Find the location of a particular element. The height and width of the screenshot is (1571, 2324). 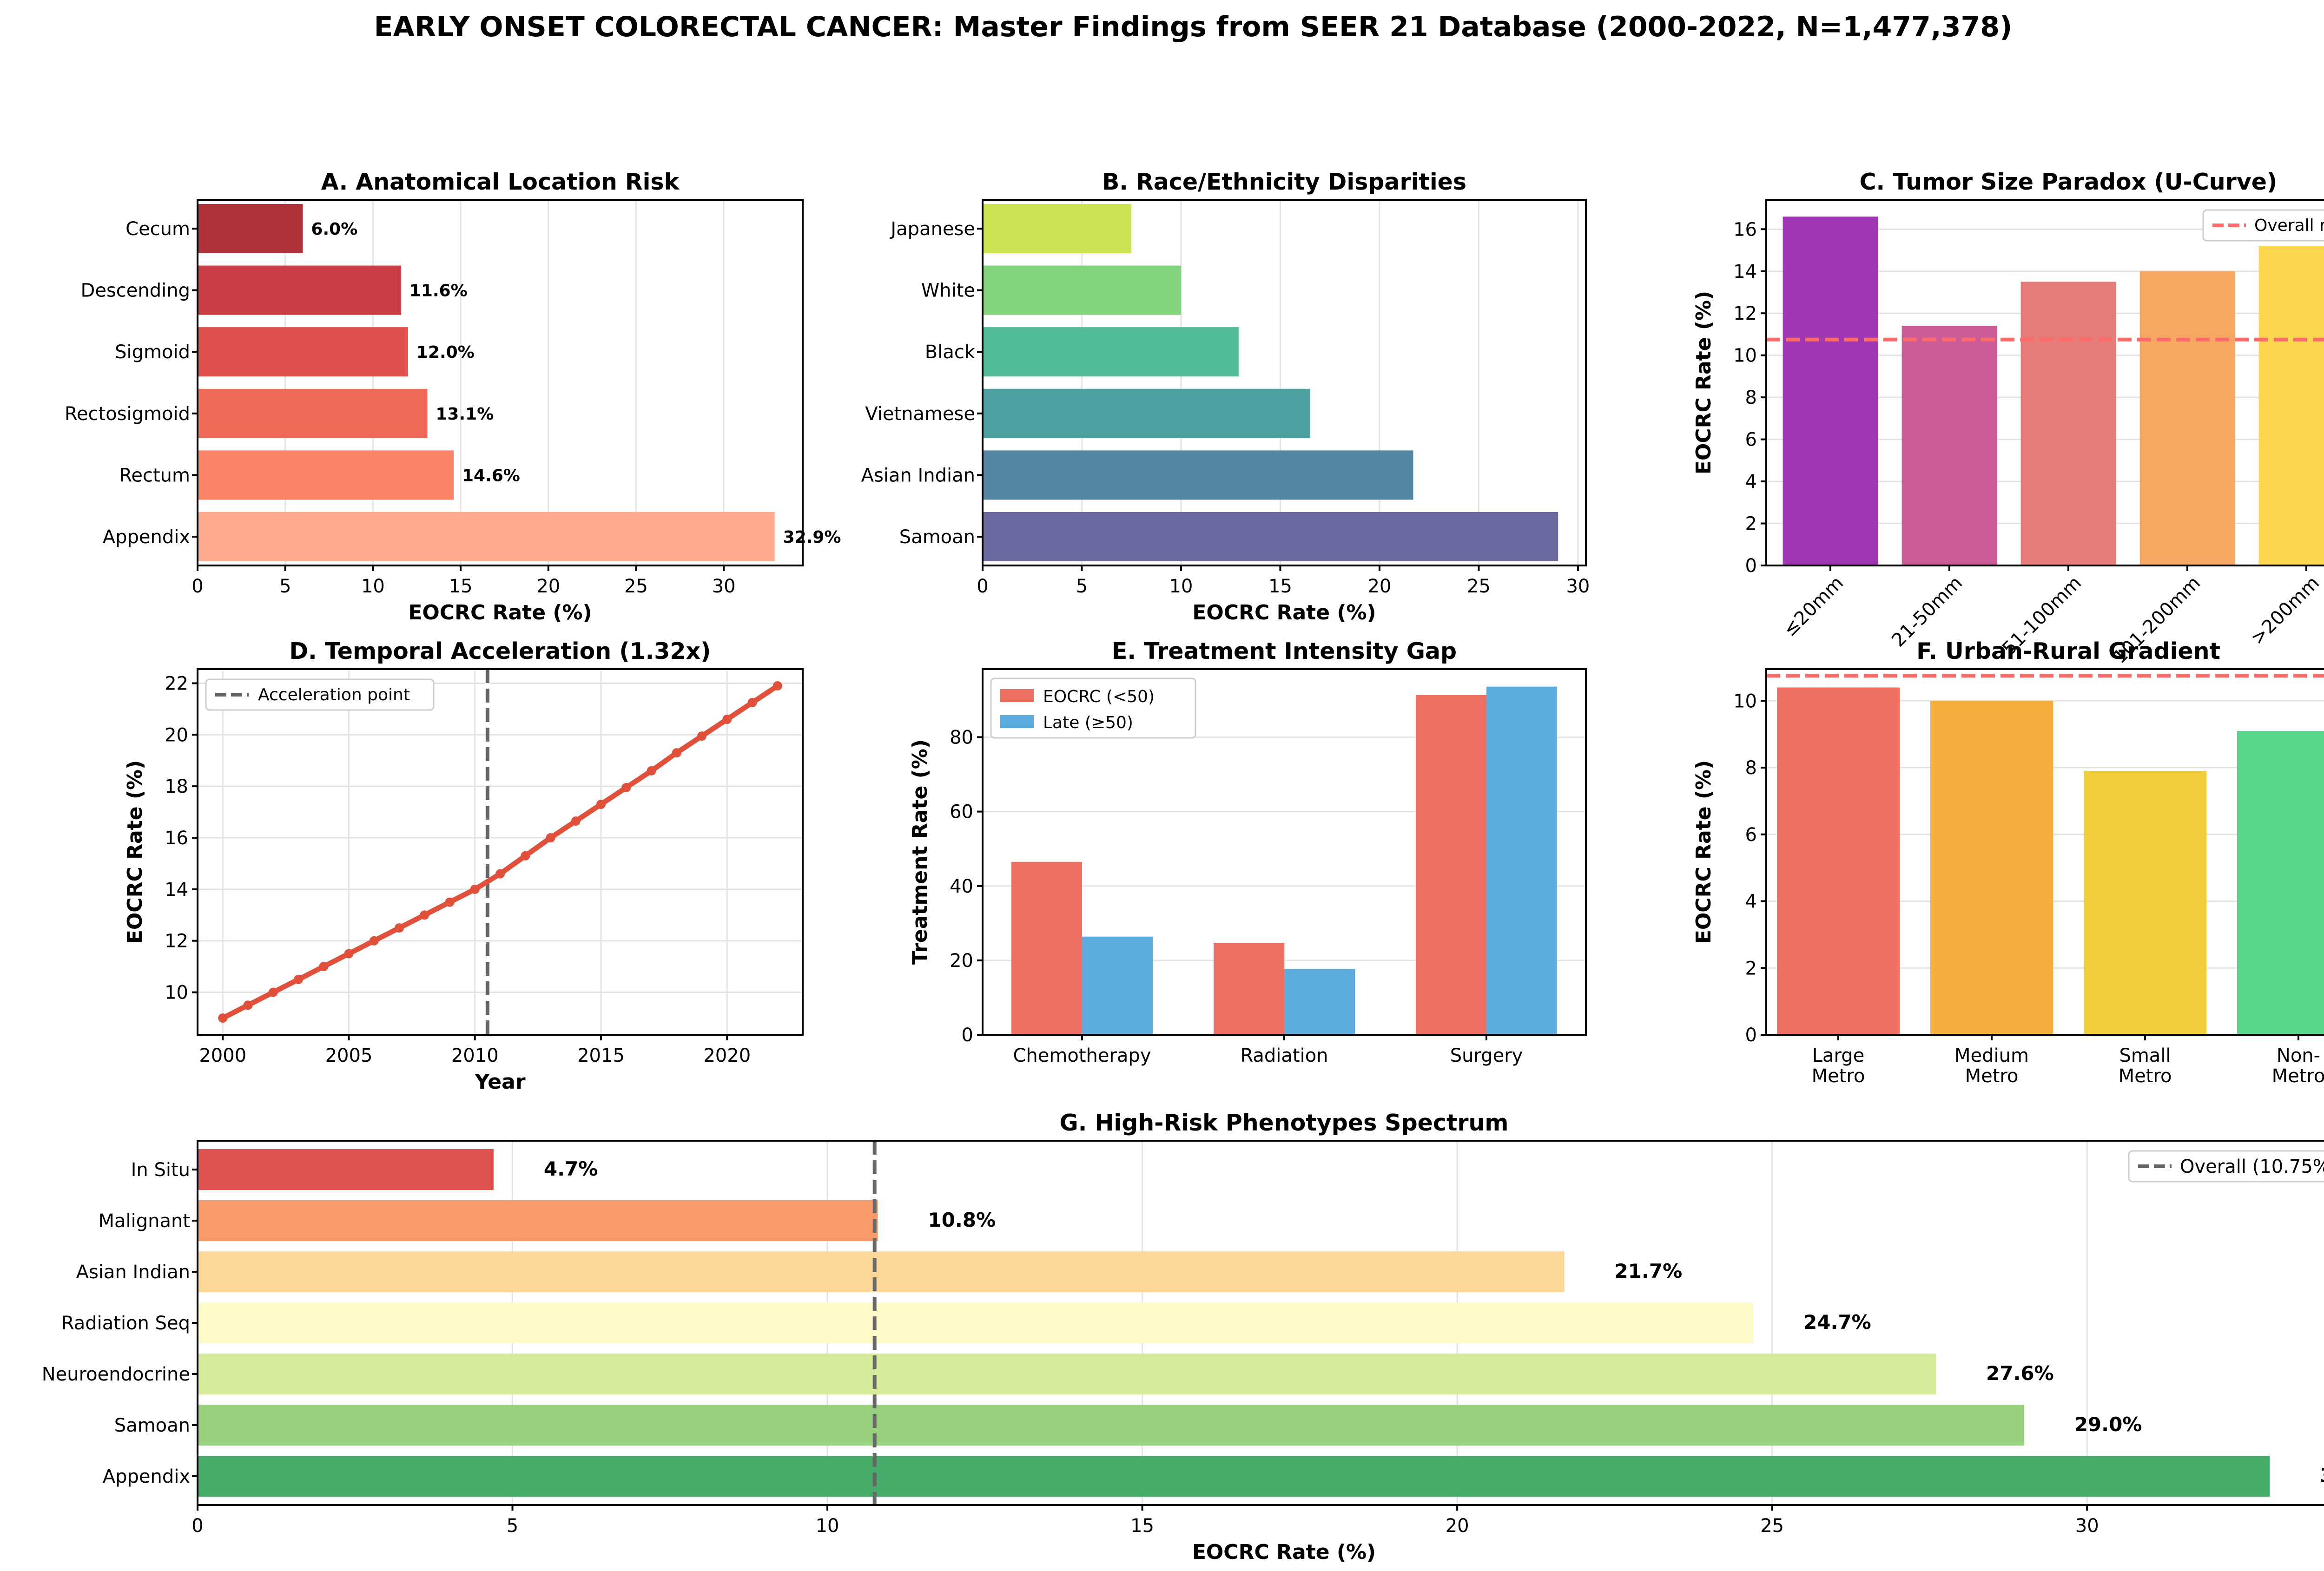

y-tick-label: 18 is located at coordinates (176, 786).